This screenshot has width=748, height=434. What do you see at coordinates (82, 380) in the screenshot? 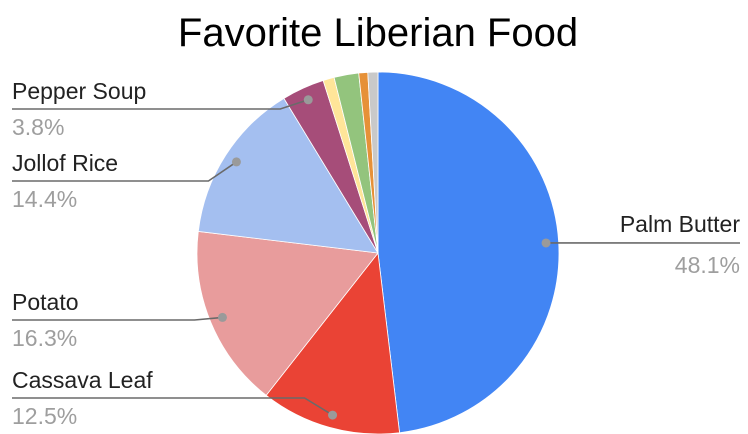
I see `slice-label-cassava-leaf: Cassava Leaf` at bounding box center [82, 380].